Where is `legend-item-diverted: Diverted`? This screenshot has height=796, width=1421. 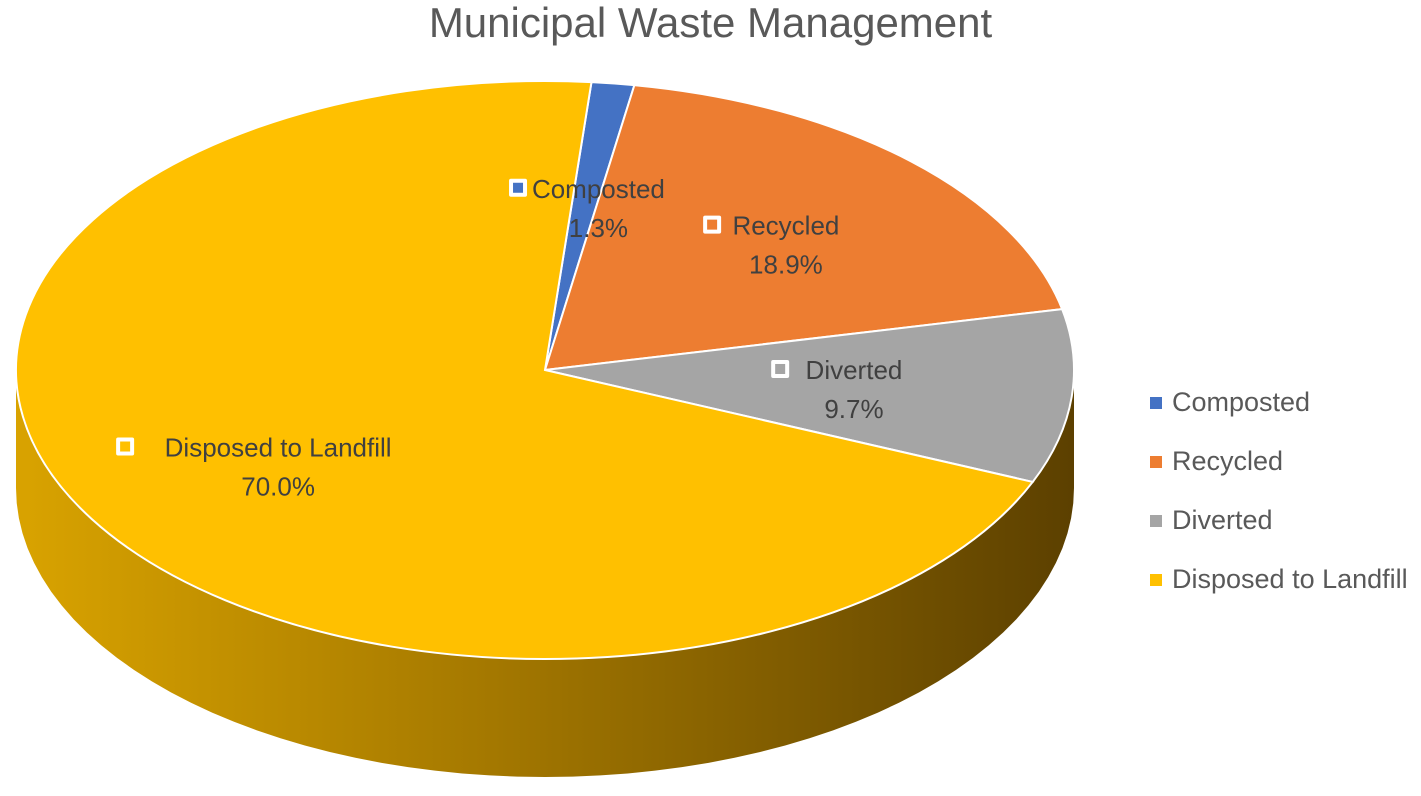 legend-item-diverted: Diverted is located at coordinates (1279, 520).